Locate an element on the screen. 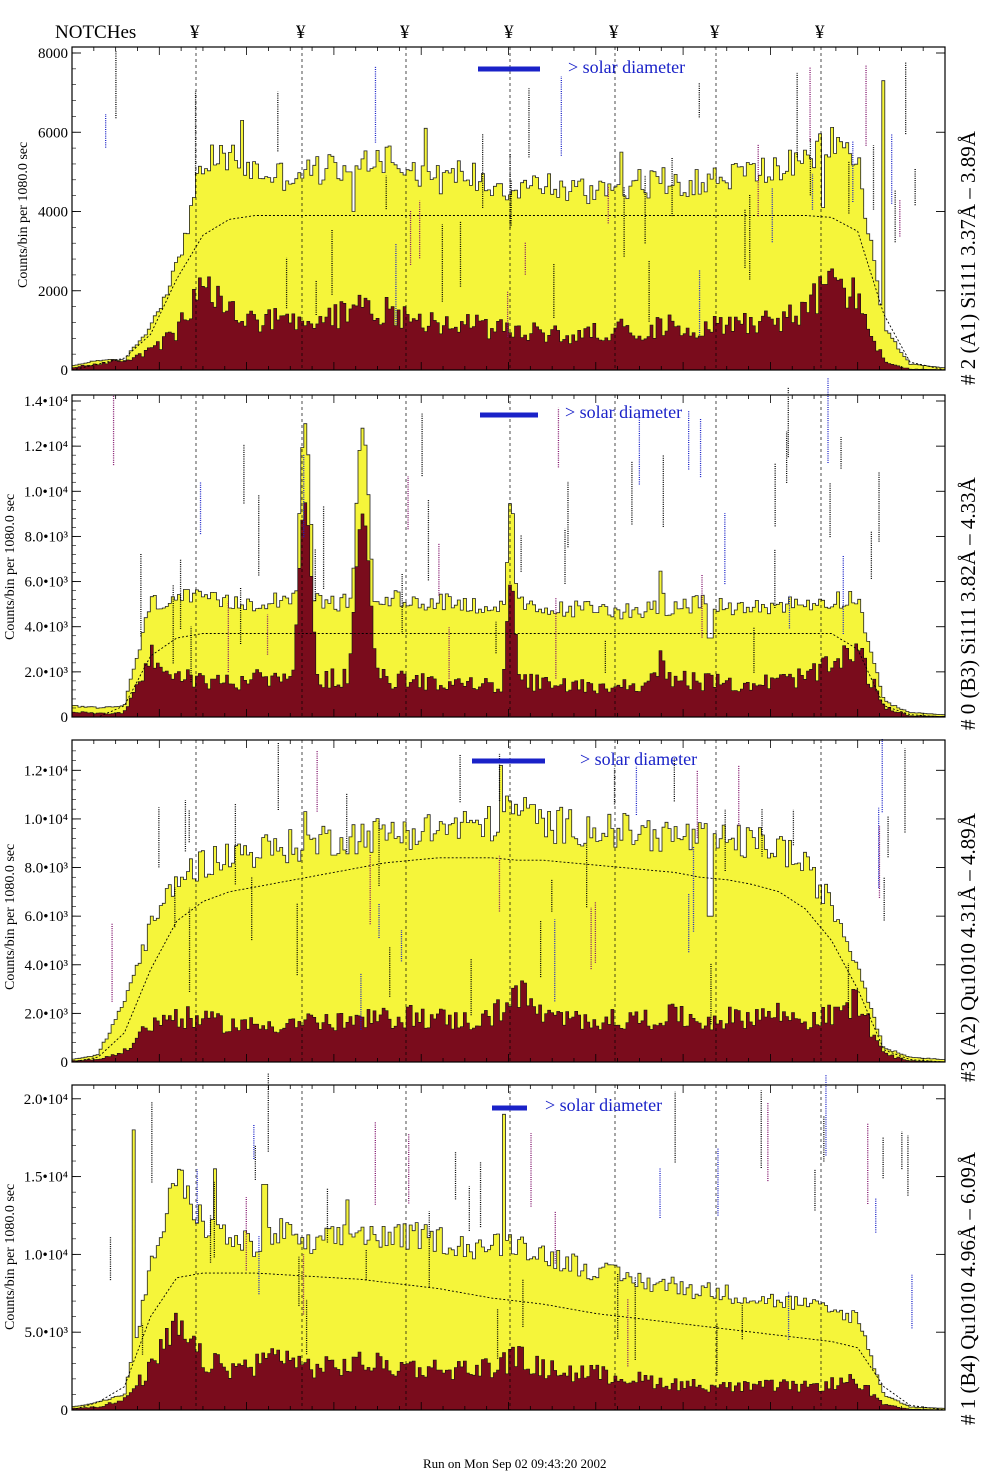 Image resolution: width=1004 pixels, height=1476 pixels. panel-title: # 2 (A1) Si111 3.37Å – 3.89Å is located at coordinates (968, 257).